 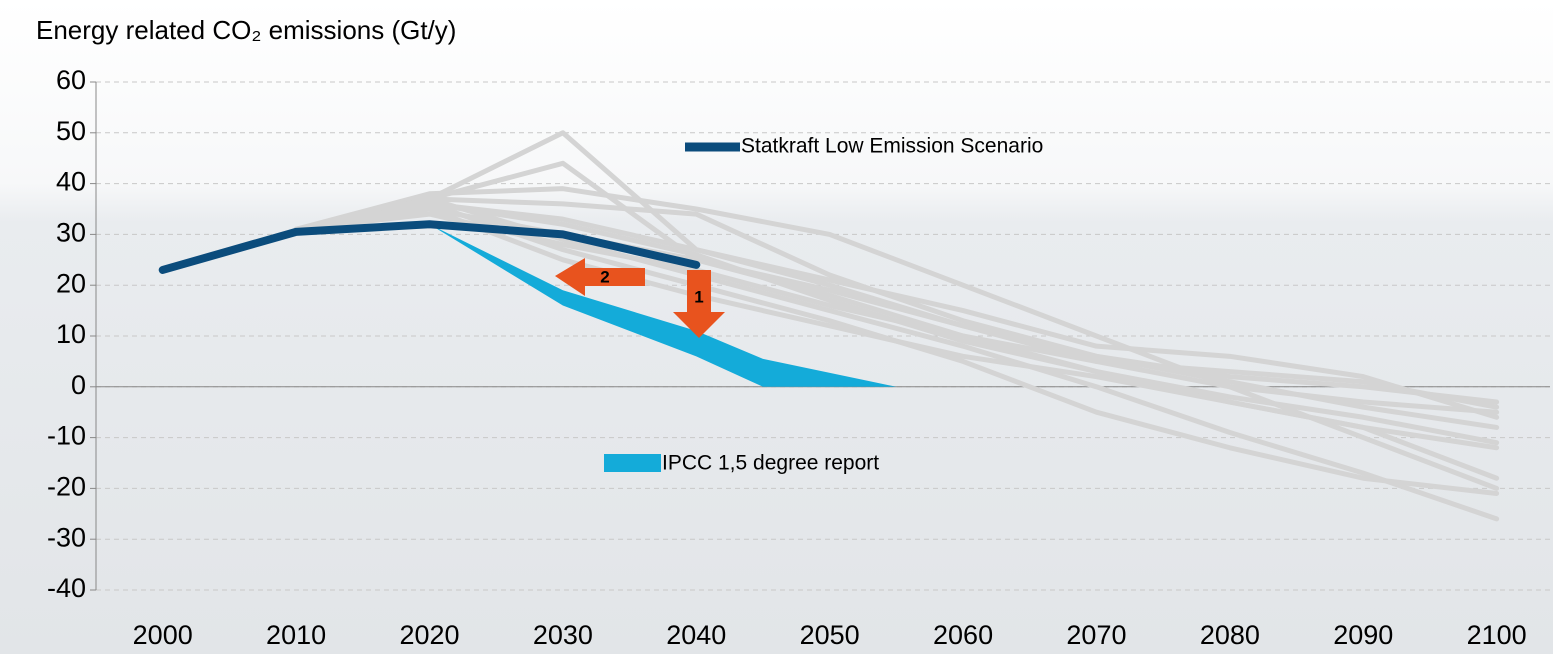 I want to click on y-tick-label: 20, so click(x=71, y=283).